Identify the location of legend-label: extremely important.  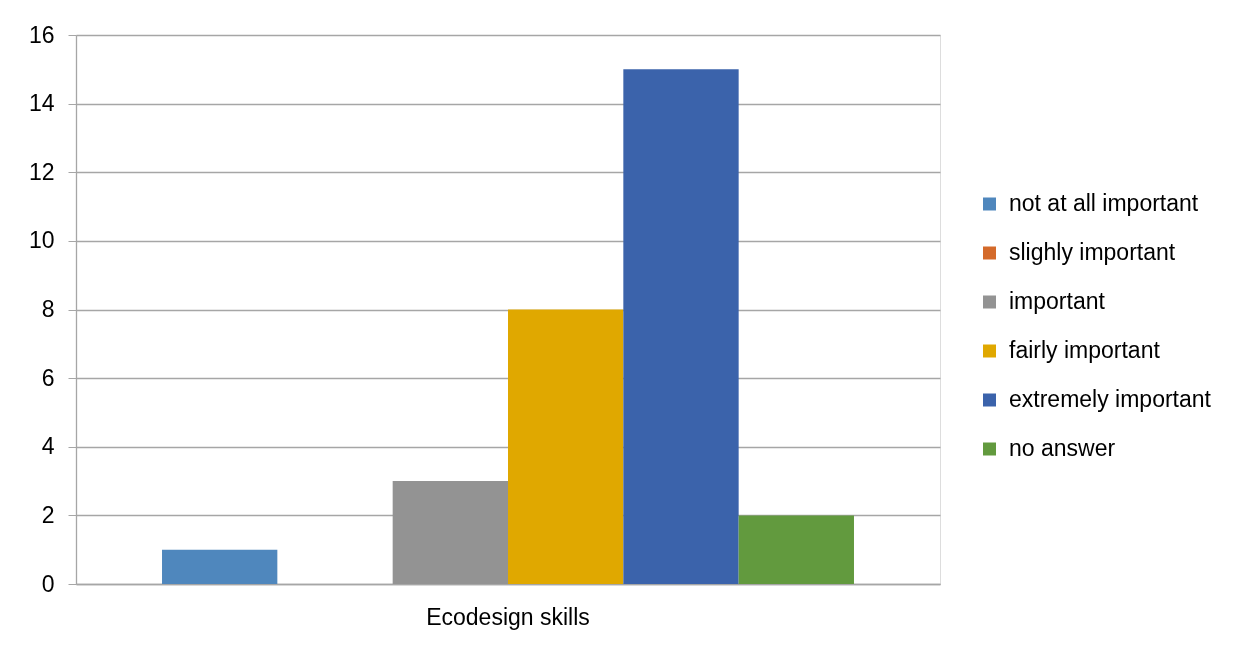
(1110, 399).